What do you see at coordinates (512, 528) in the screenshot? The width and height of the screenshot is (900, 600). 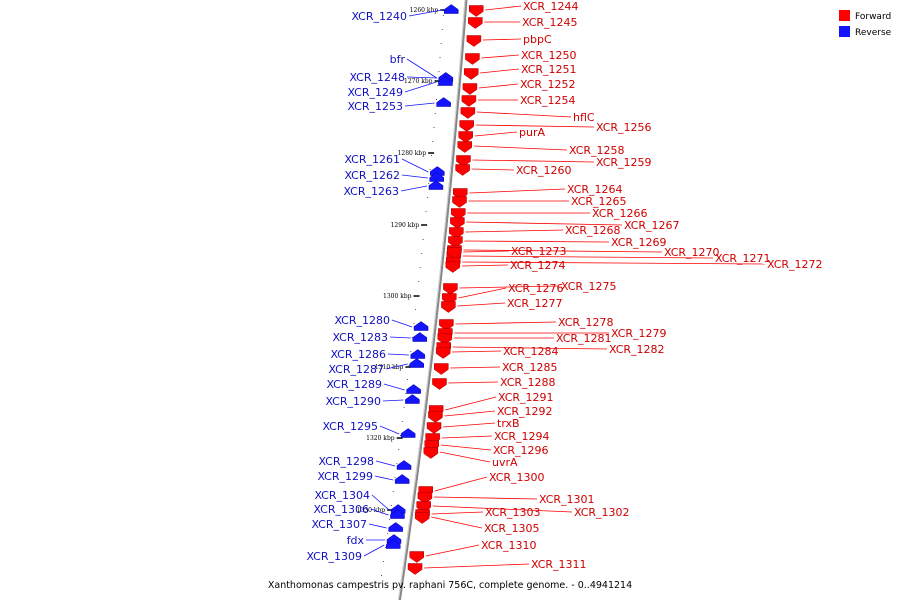 I see `forward-gene-label: XCR_1305` at bounding box center [512, 528].